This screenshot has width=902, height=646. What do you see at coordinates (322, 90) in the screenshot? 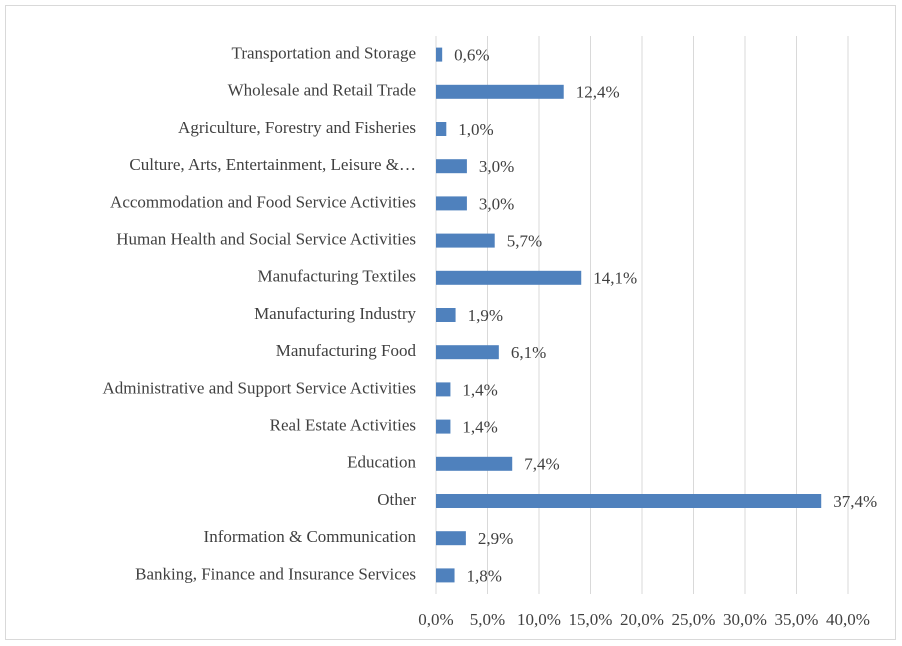
I see `y-tick-label: Wholesale and Retail Trade` at bounding box center [322, 90].